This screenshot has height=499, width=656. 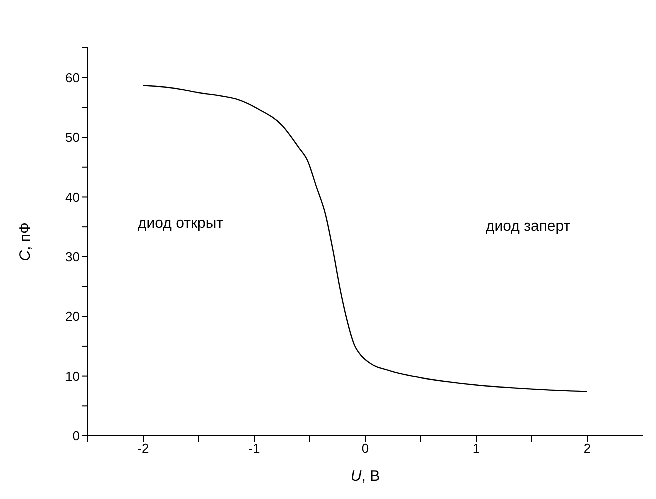 What do you see at coordinates (76, 436) in the screenshot?
I see `y-tick-label: 0` at bounding box center [76, 436].